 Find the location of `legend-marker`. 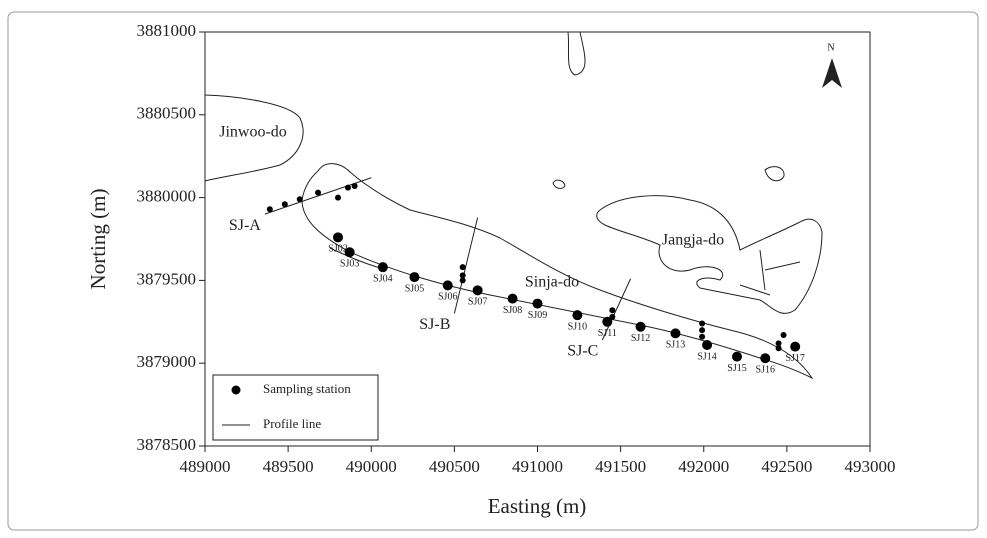

legend-marker is located at coordinates (236, 390).